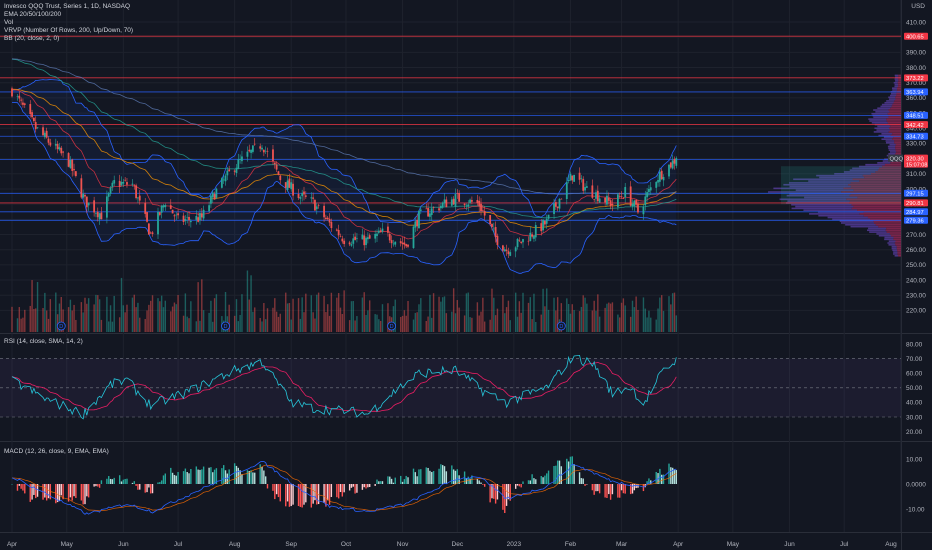  I want to click on time-axis-label: Apr, so click(12, 544).